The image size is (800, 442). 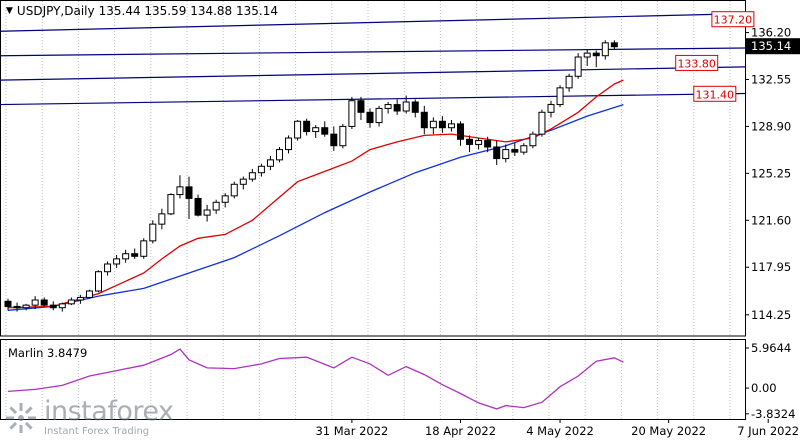 What do you see at coordinates (771, 126) in the screenshot?
I see `price-tick-label: 128.90` at bounding box center [771, 126].